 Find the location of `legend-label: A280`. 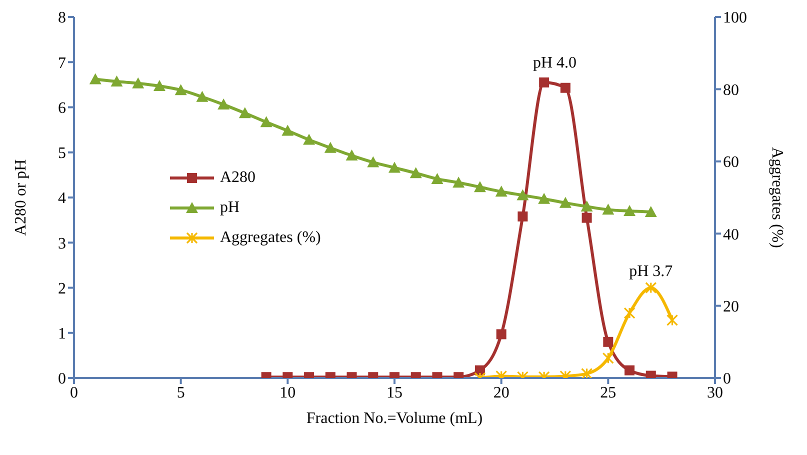

legend-label: A280 is located at coordinates (238, 178).